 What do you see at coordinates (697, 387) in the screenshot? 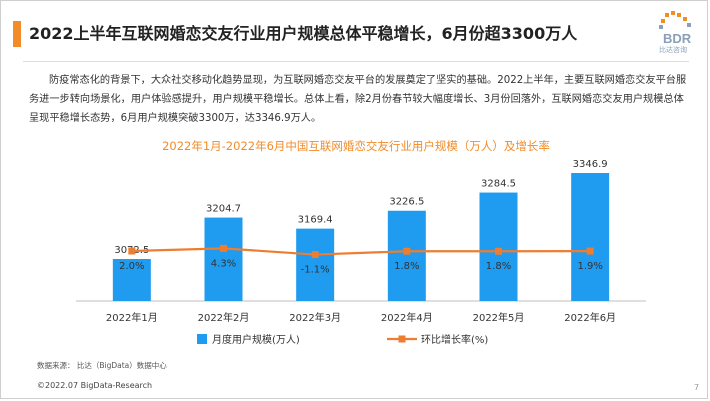
I see `page-number: 7` at bounding box center [697, 387].